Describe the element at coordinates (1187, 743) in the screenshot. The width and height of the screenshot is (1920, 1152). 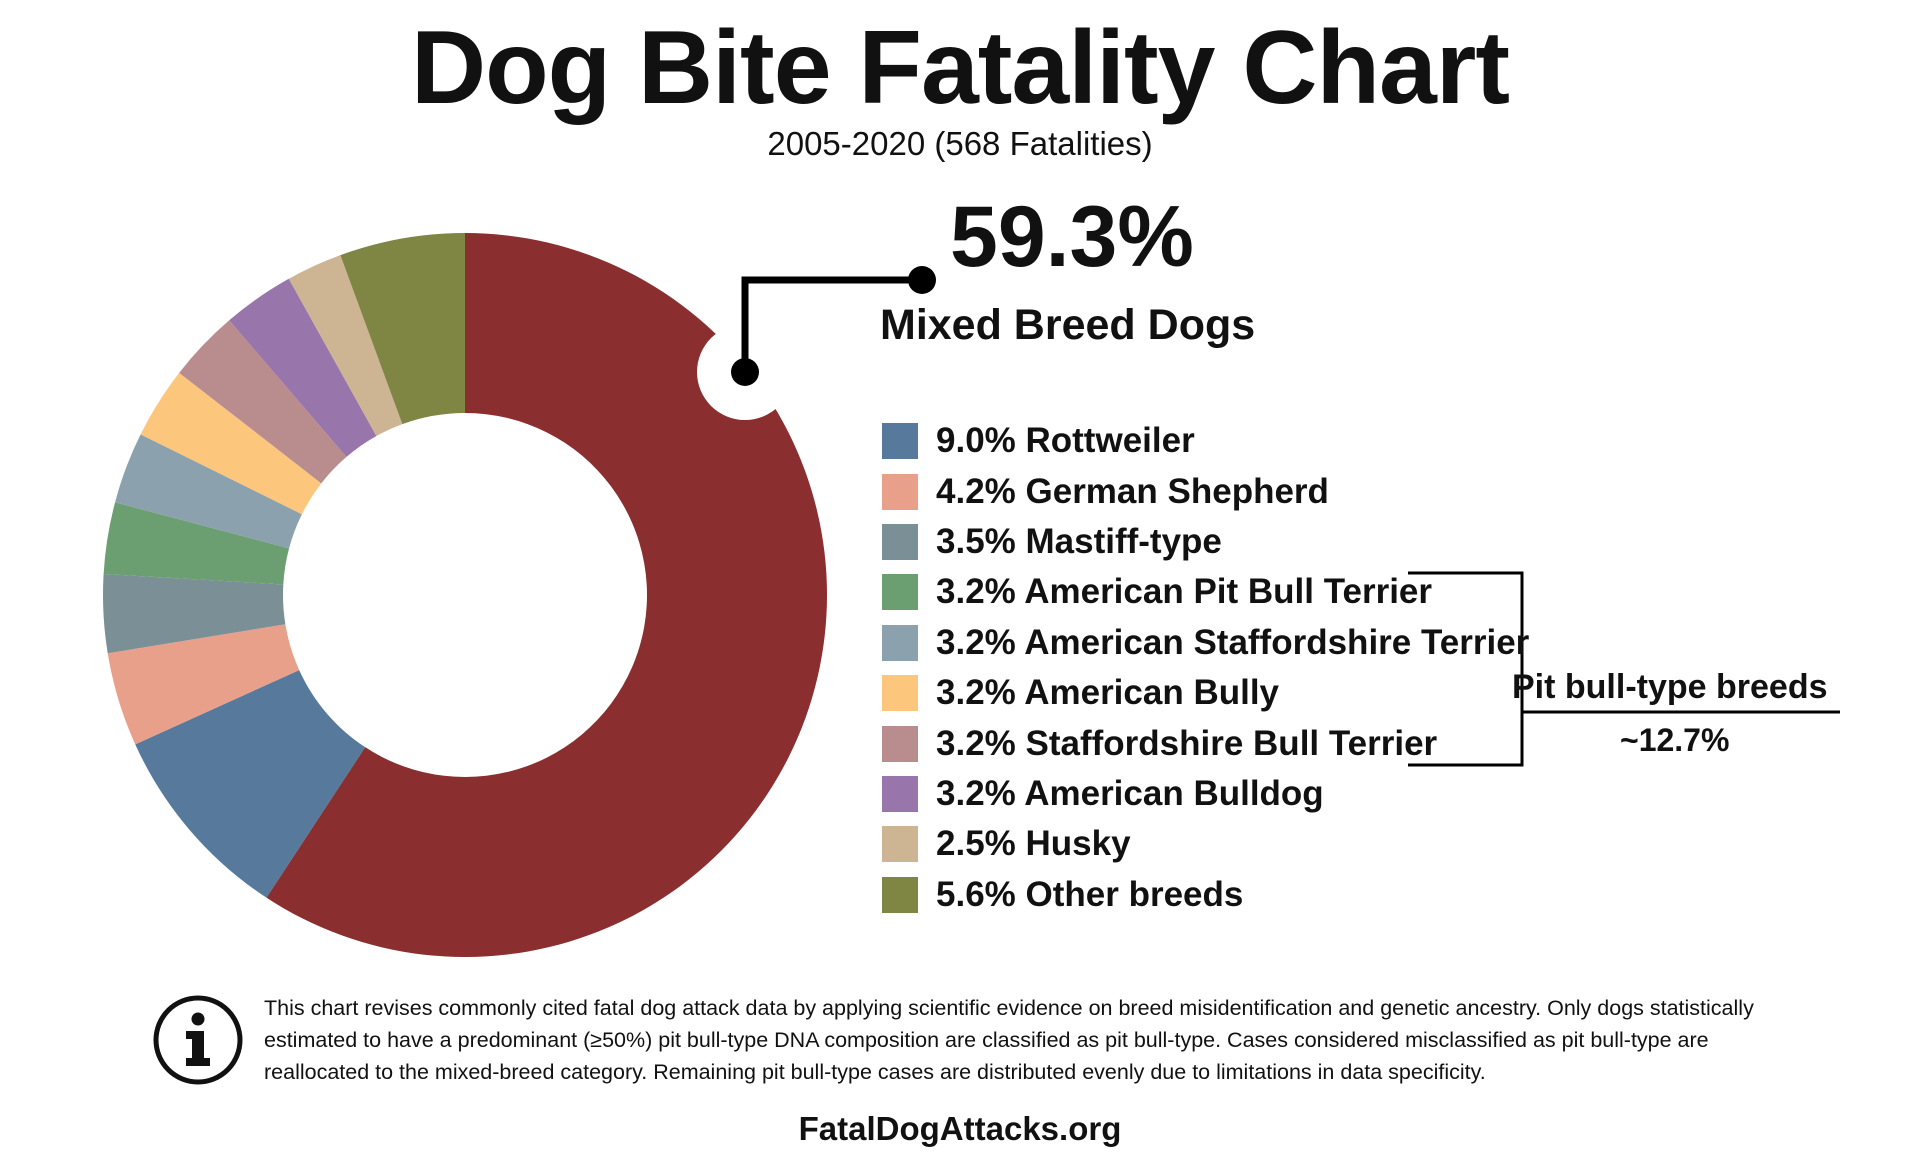
I see `legend-label: 3.2% Staffordshire Bull Terrier` at that location.